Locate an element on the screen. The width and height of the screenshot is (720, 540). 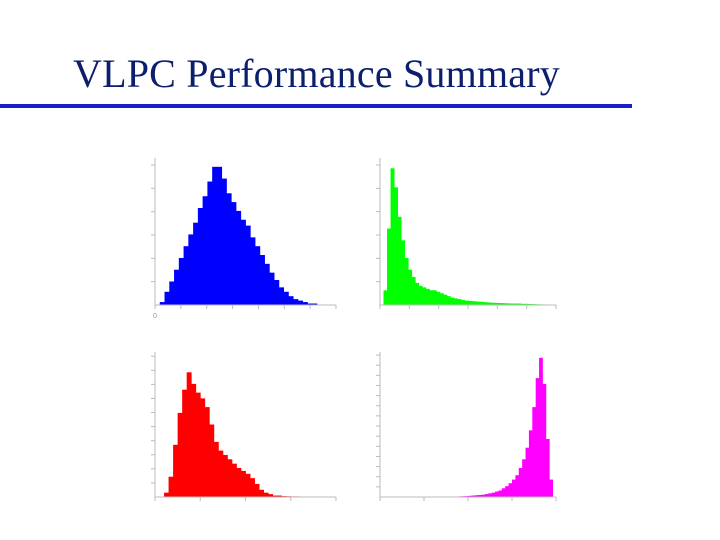
title-underline is located at coordinates (316, 106).